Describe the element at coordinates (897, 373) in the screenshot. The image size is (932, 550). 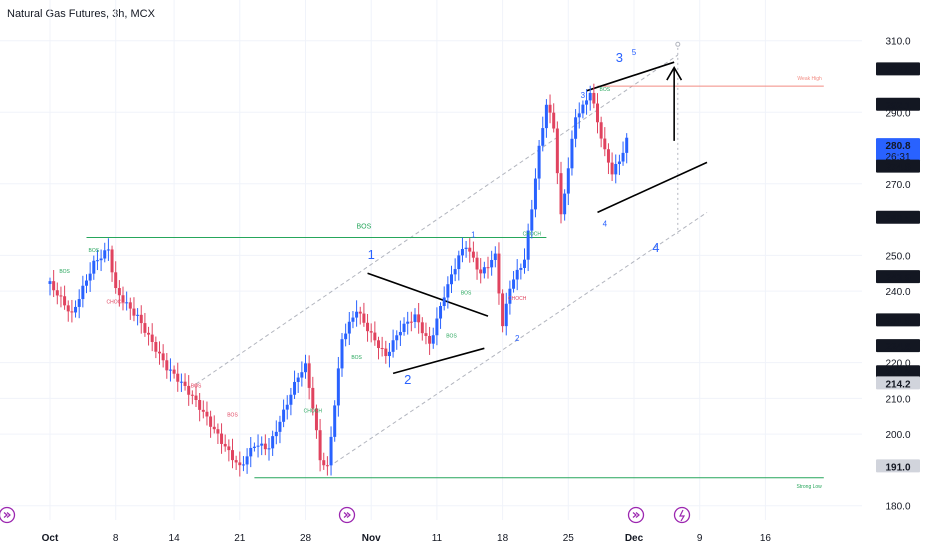
I see `price-tag-label: 217.3` at that location.